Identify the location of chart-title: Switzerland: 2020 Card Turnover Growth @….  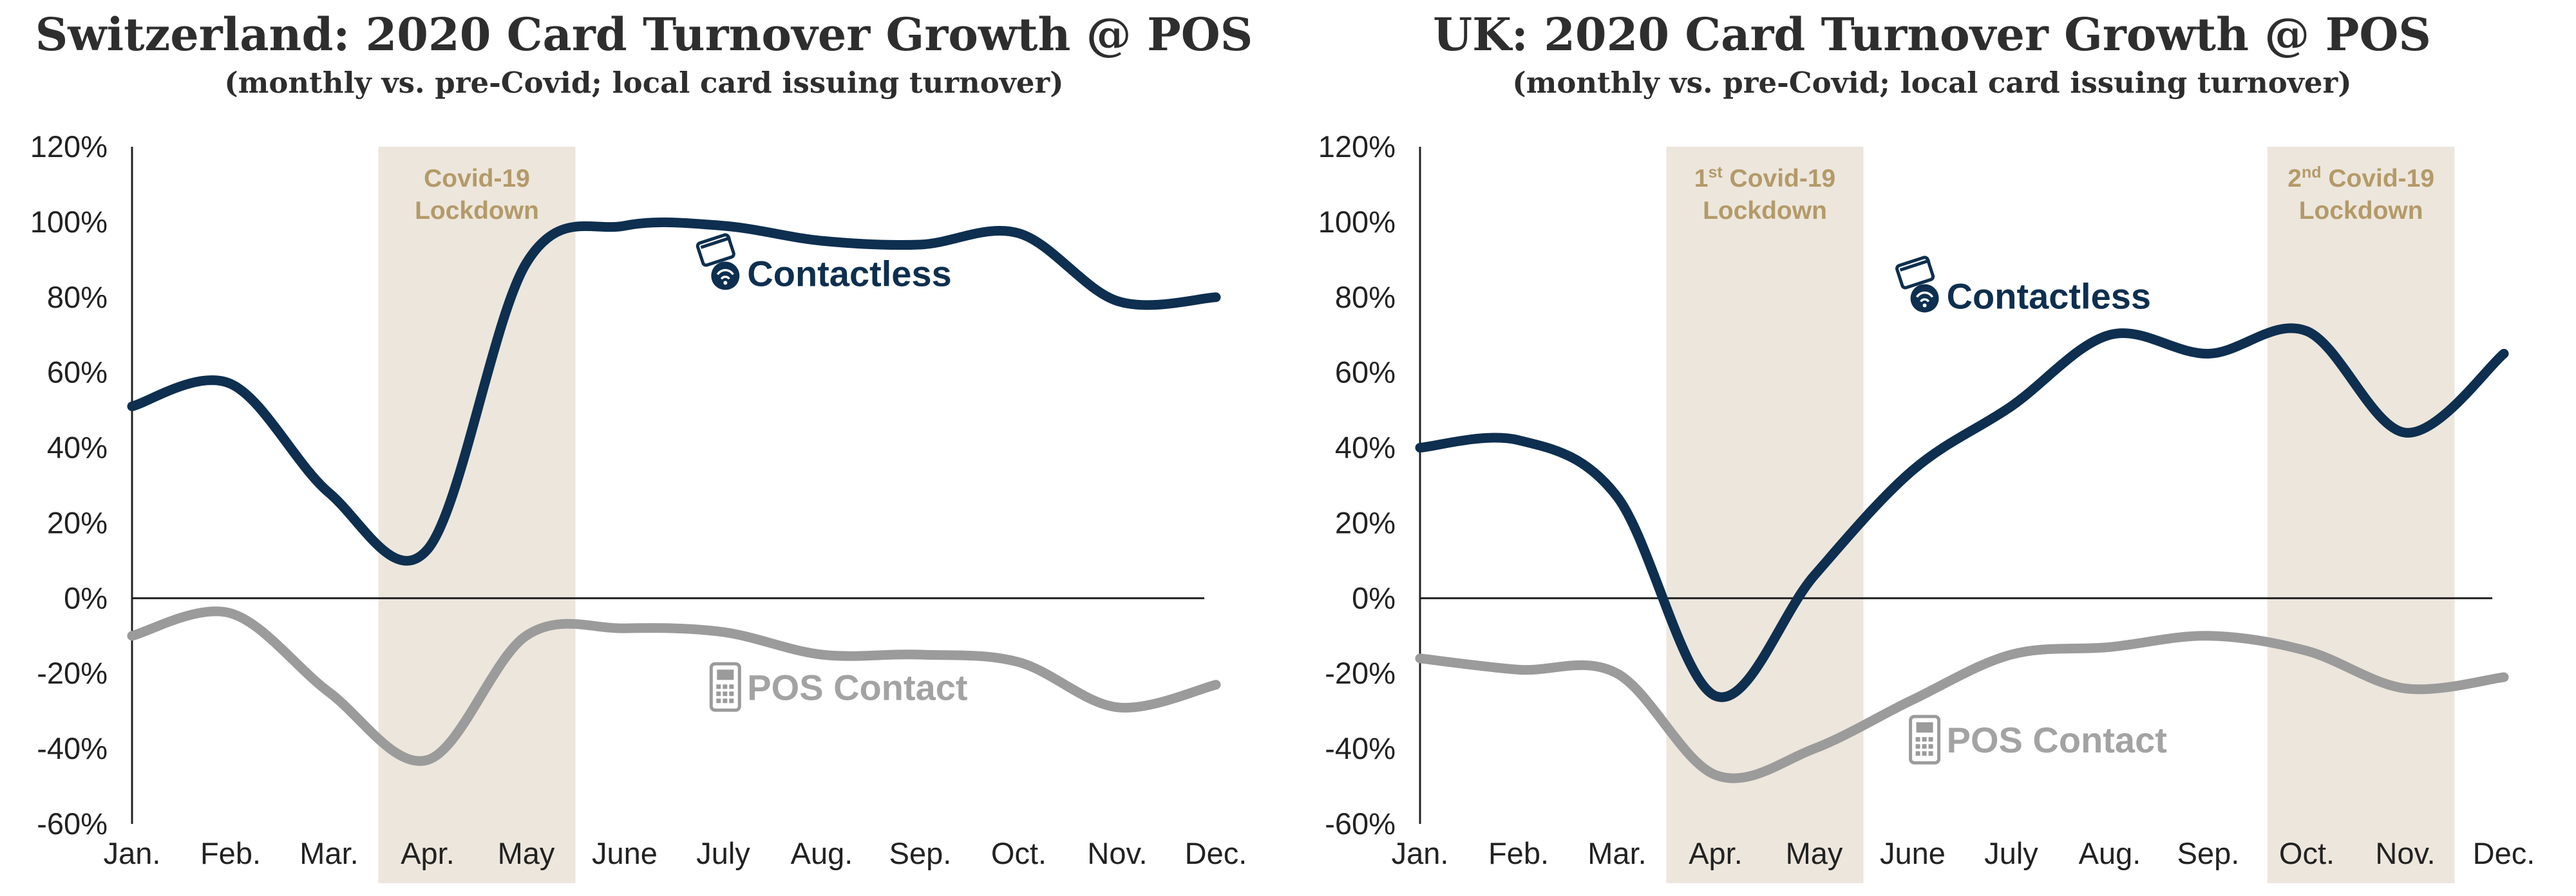
(644, 34).